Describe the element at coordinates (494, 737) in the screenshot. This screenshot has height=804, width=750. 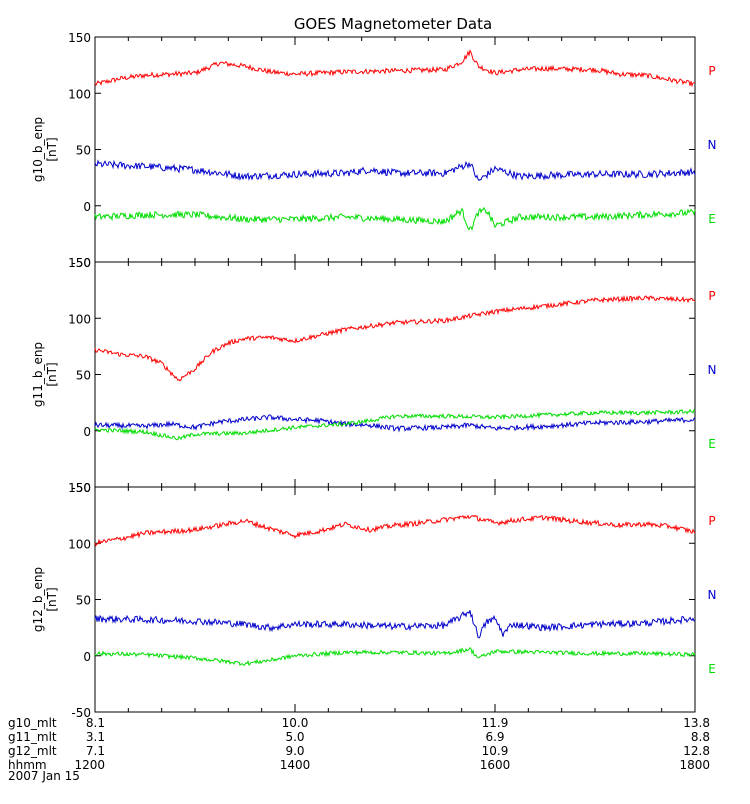
I see `x-row-value: 6.9` at that location.